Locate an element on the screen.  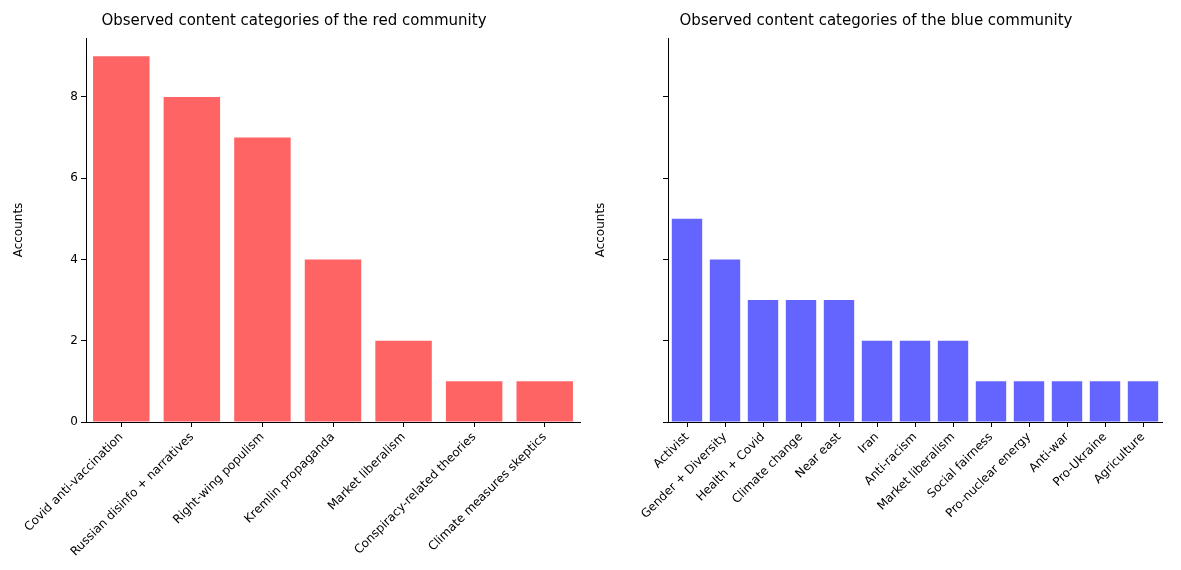
y-tick-label: 2 is located at coordinates (74, 339).